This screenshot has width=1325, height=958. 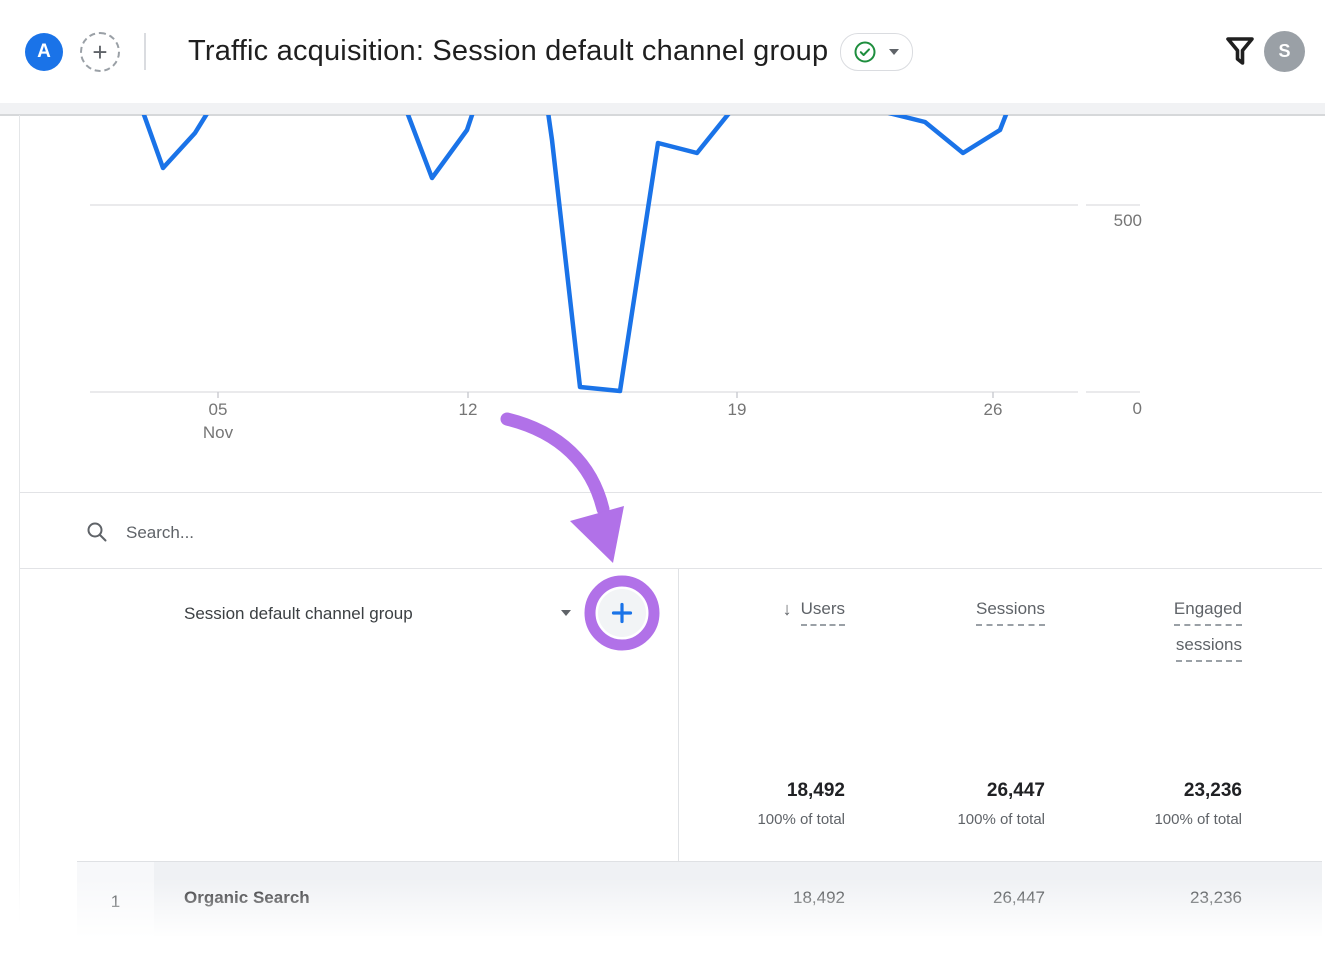 I want to click on table-row: 1 Organic Search 18,492 26,447 23,236, so click(x=699, y=901).